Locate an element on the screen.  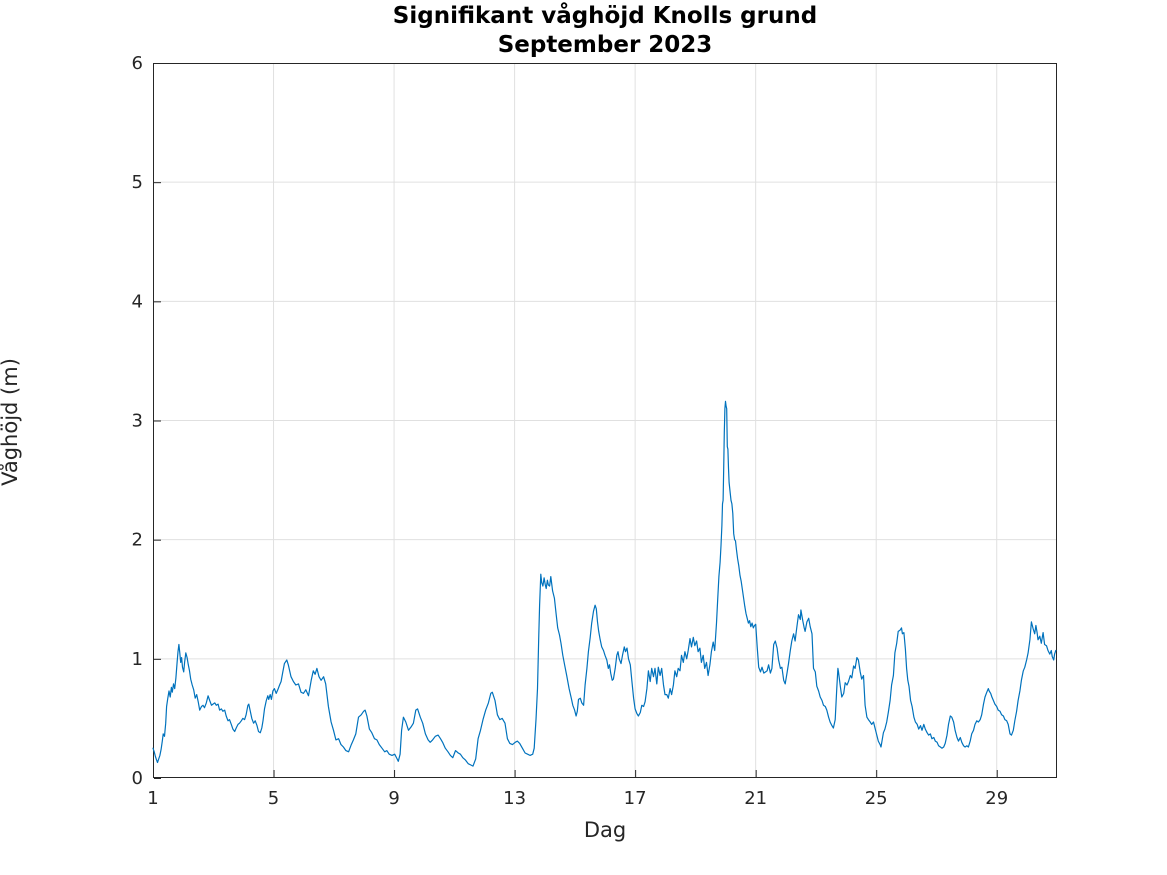
x-tick-label: 5 is located at coordinates (273, 798).